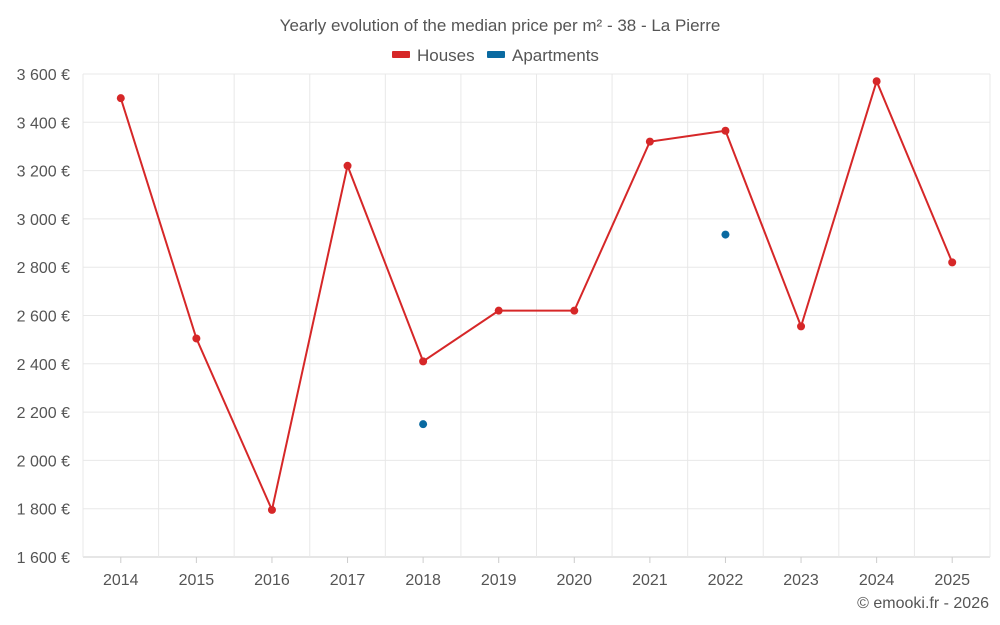 The width and height of the screenshot is (1000, 625). What do you see at coordinates (43, 558) in the screenshot?
I see `y-tick-label: 1 600 €` at bounding box center [43, 558].